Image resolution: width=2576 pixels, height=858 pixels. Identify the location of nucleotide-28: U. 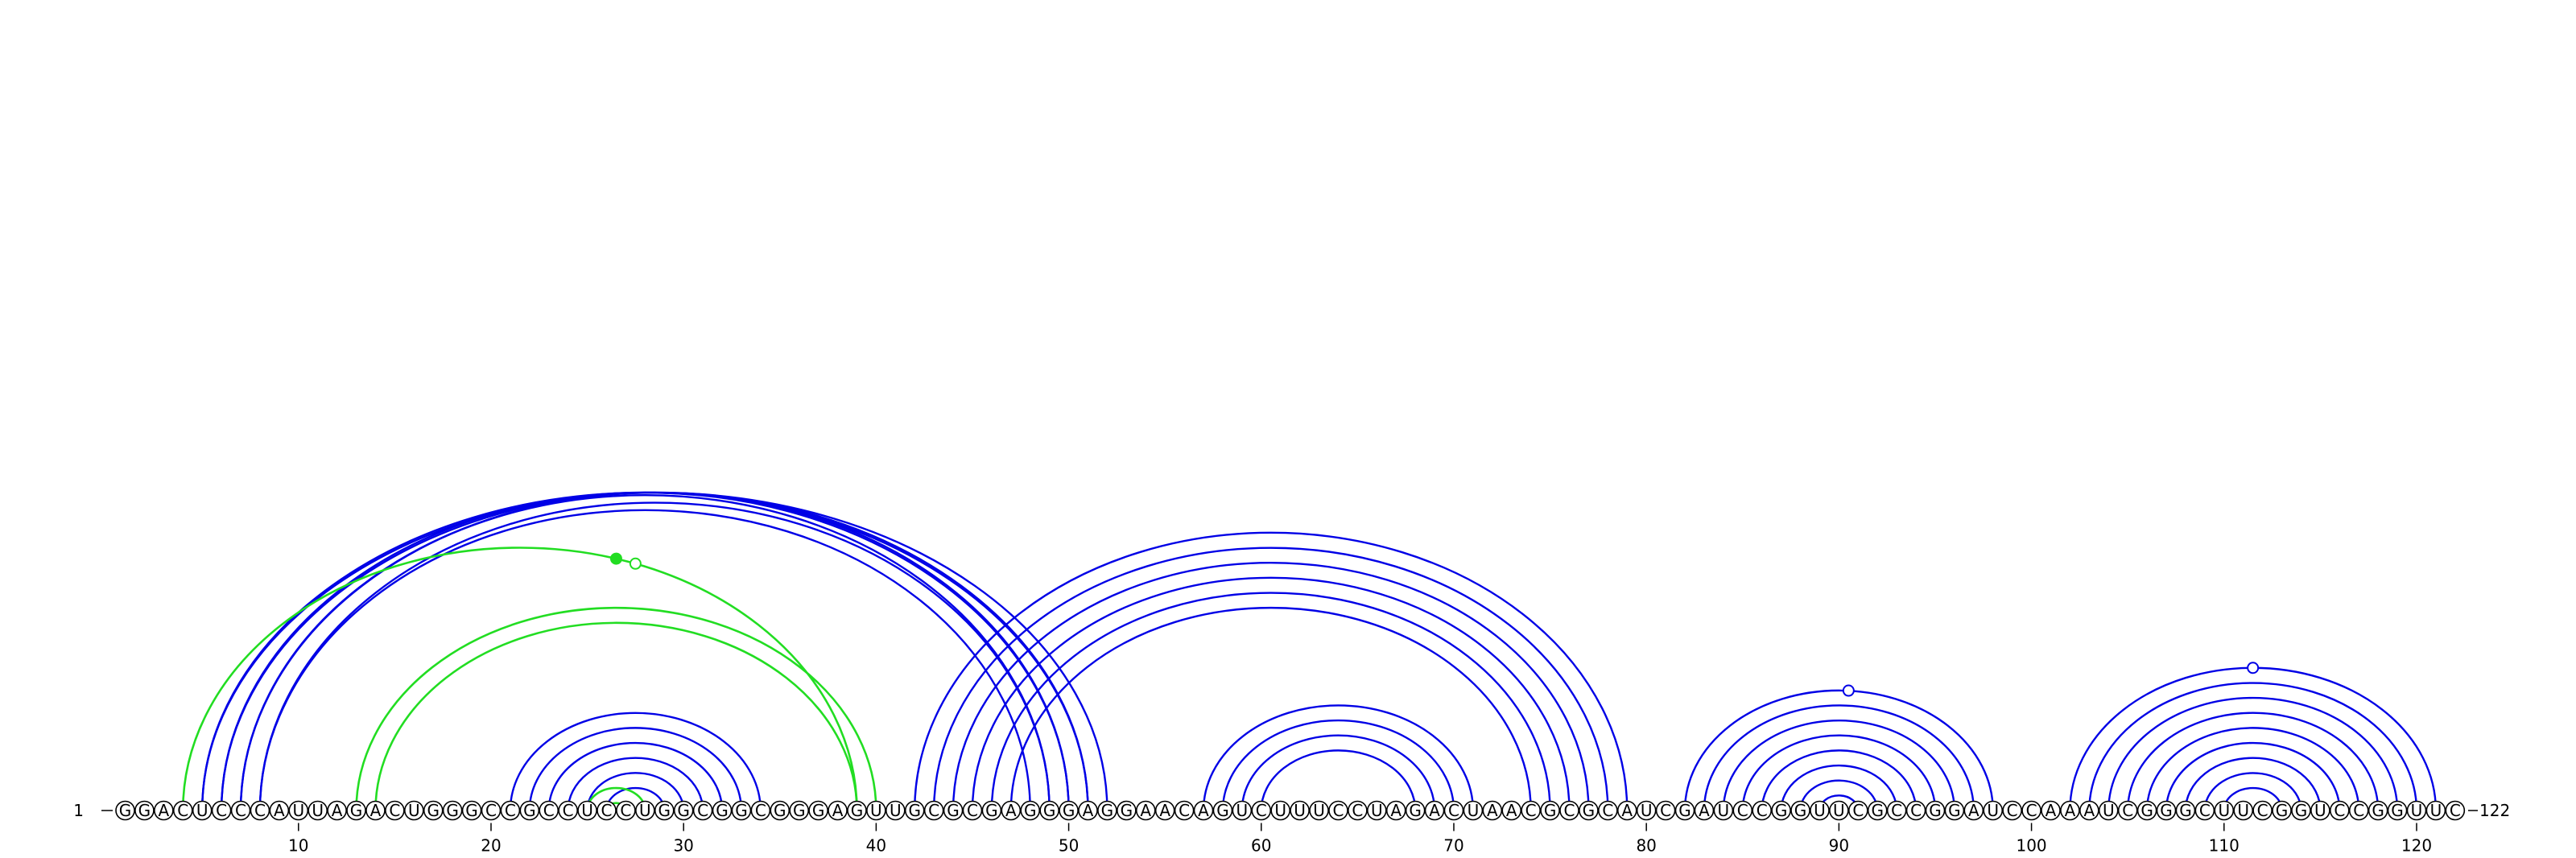
(645, 811).